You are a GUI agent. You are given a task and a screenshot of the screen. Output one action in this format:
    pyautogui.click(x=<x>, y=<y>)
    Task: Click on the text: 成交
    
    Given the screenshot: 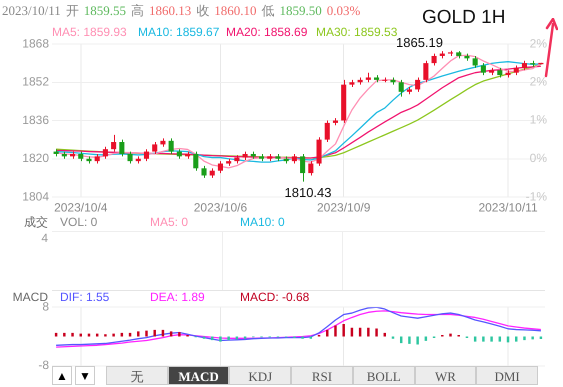 What is the action you would take?
    pyautogui.click(x=36, y=222)
    